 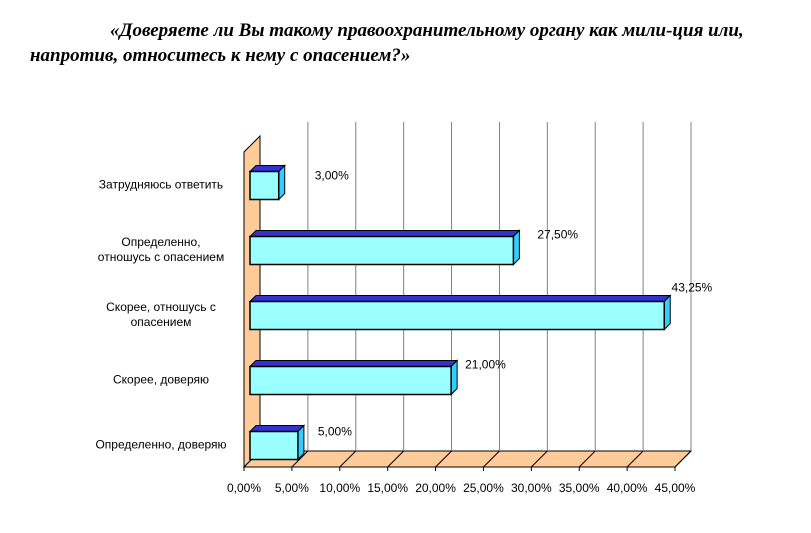 I want to click on data-label: 3,00%, so click(x=332, y=176).